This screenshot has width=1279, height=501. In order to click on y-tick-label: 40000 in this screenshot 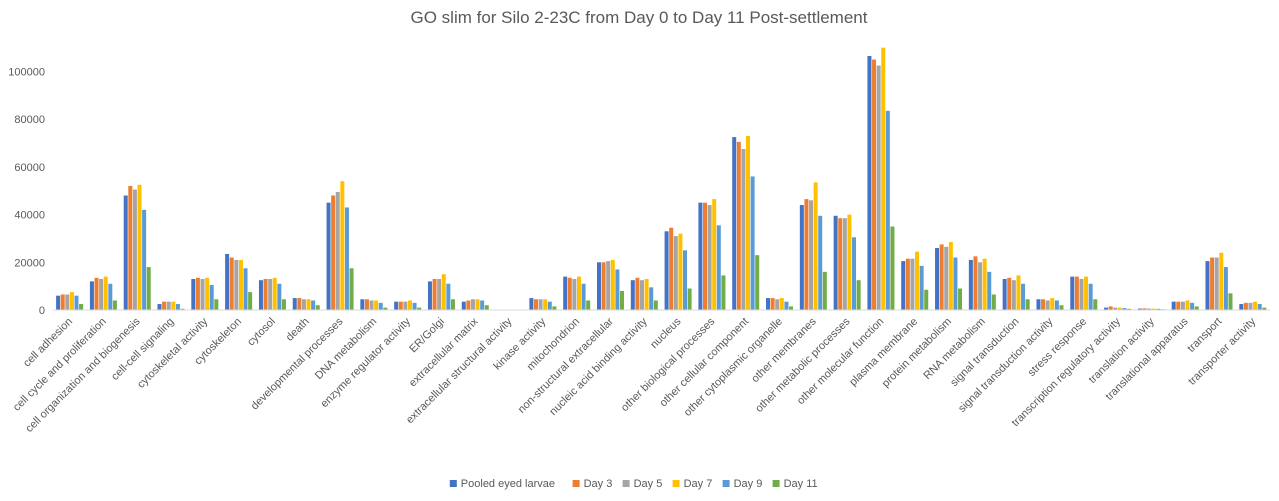, I will do `click(29, 216)`.